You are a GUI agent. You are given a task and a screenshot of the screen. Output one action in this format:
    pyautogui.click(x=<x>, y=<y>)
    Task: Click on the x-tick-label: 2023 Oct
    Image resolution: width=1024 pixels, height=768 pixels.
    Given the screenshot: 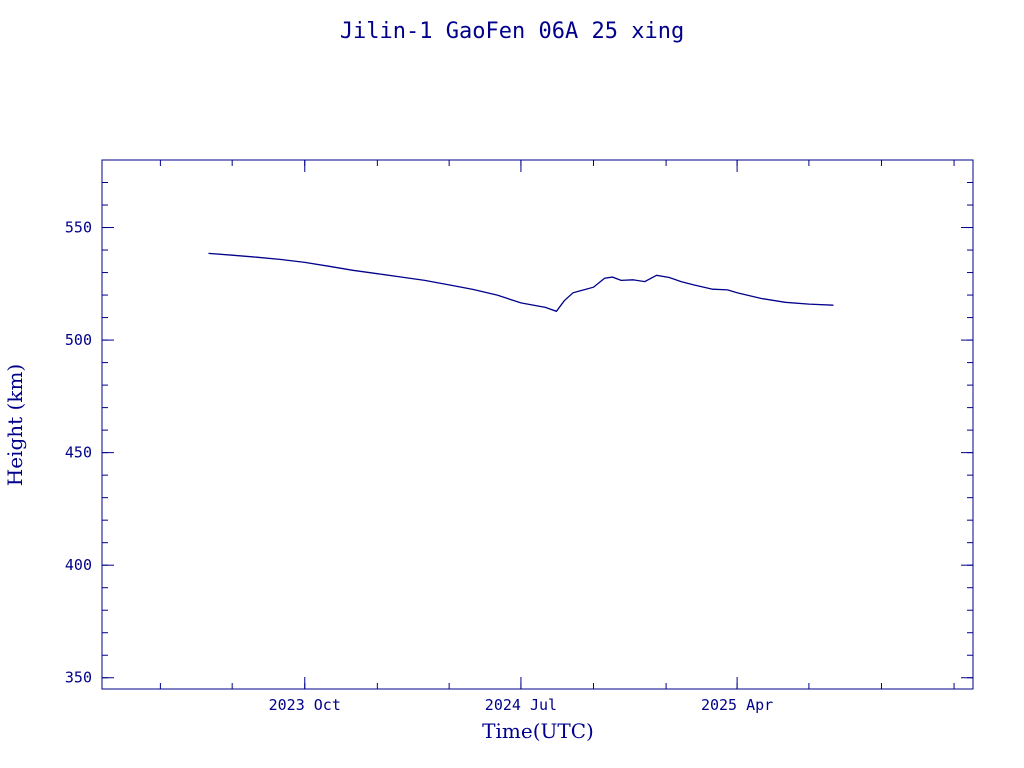 What is the action you would take?
    pyautogui.click(x=305, y=705)
    